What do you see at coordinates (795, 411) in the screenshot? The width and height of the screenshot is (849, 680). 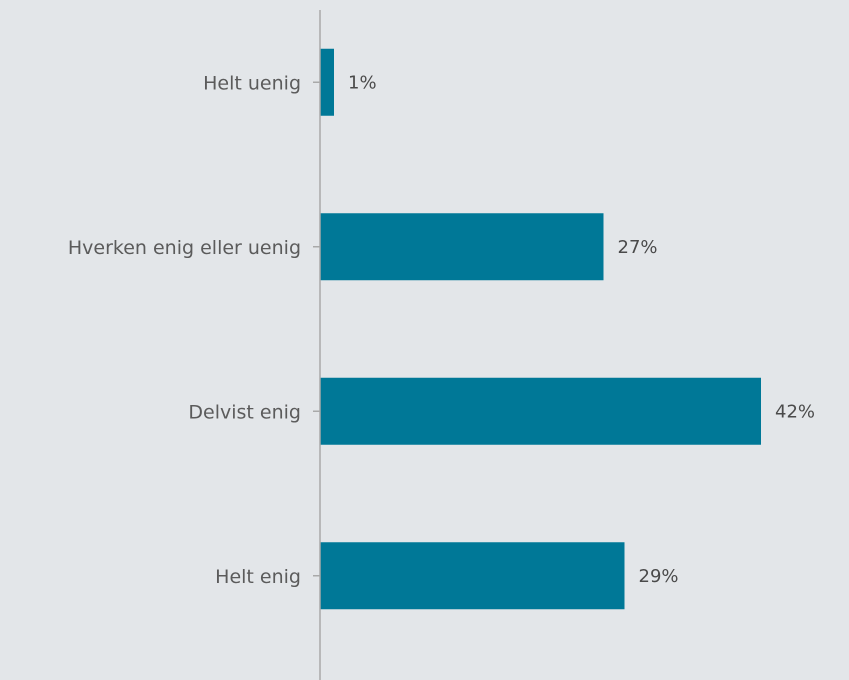 I see `data-label: 42%` at bounding box center [795, 411].